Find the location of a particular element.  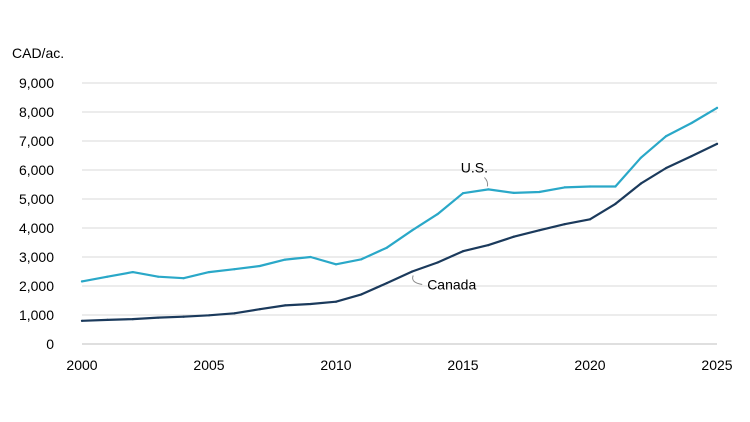

series-label-us: U.S. is located at coordinates (474, 167).